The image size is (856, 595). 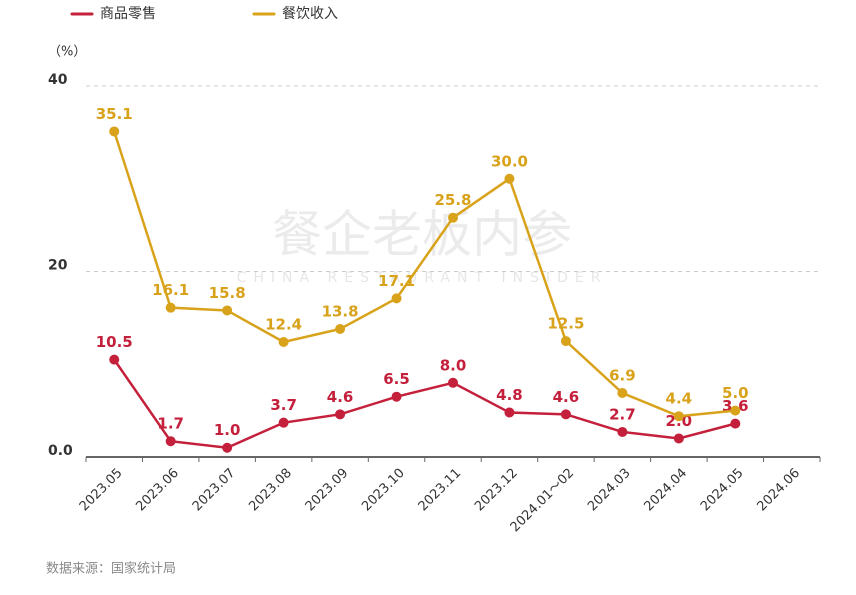 I want to click on y-tick-label: 40, so click(x=58, y=80).